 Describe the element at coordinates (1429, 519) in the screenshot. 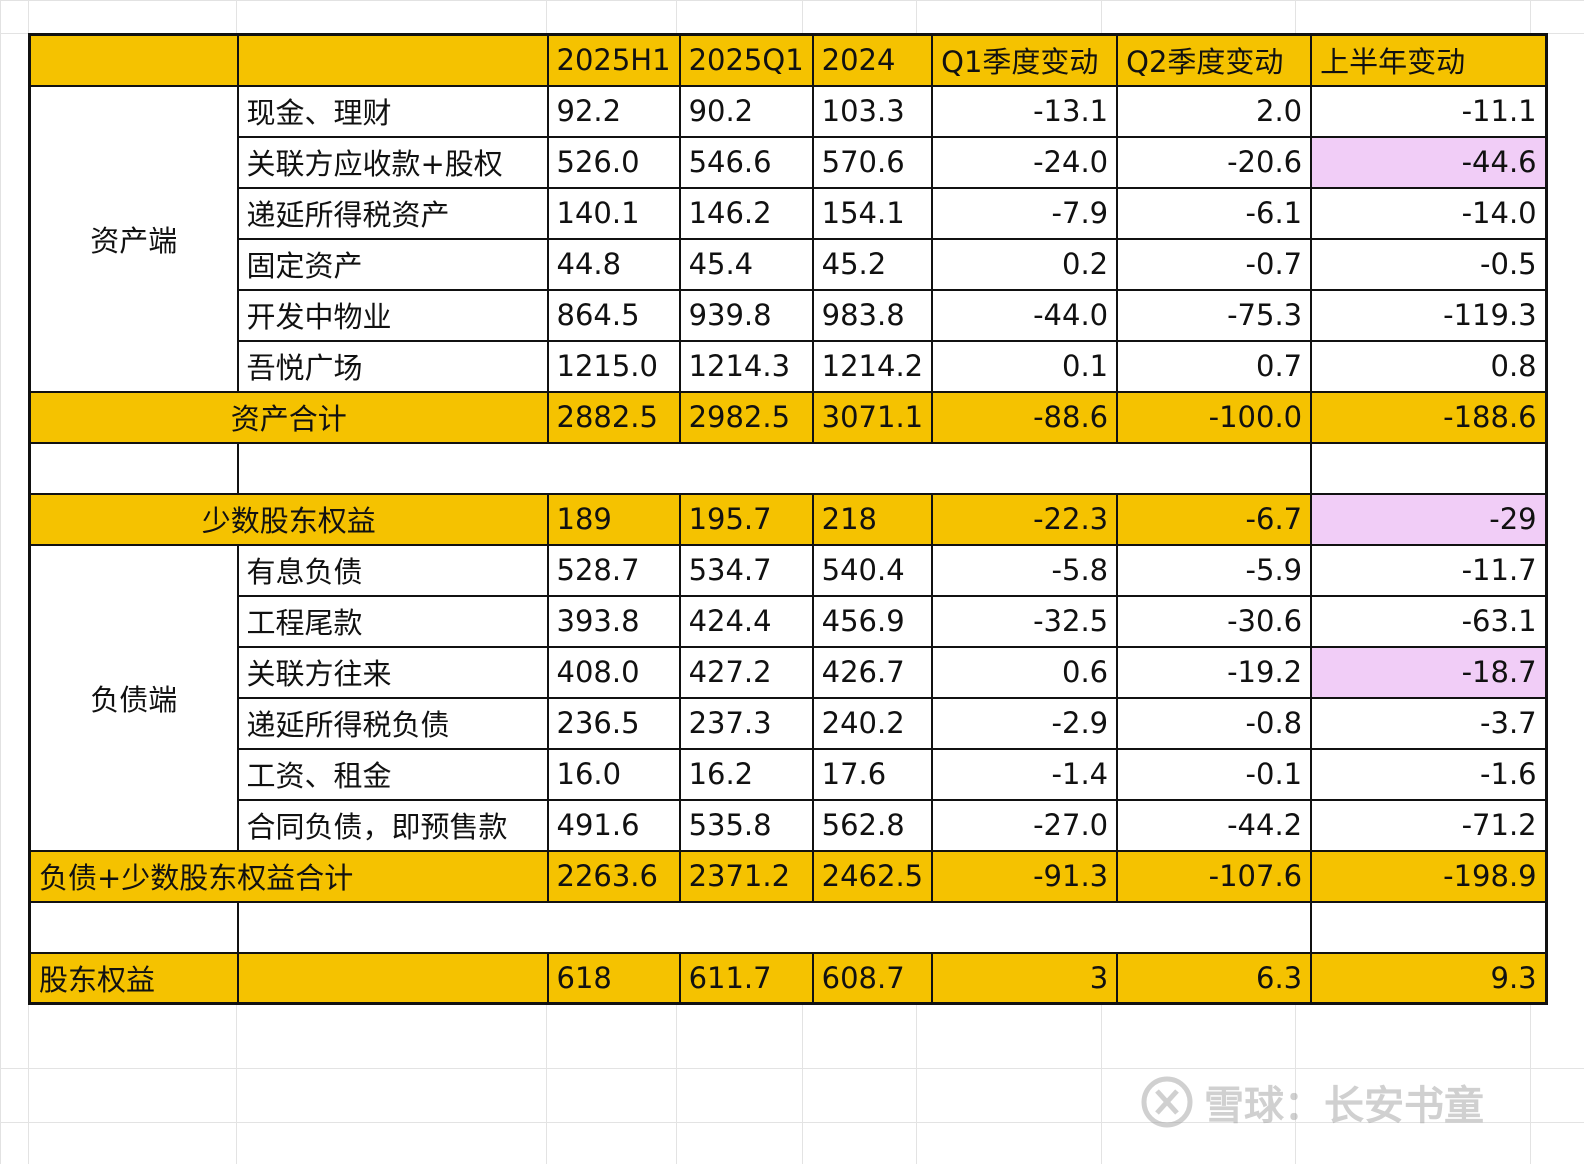

I see `highlighted-cell: -29` at that location.